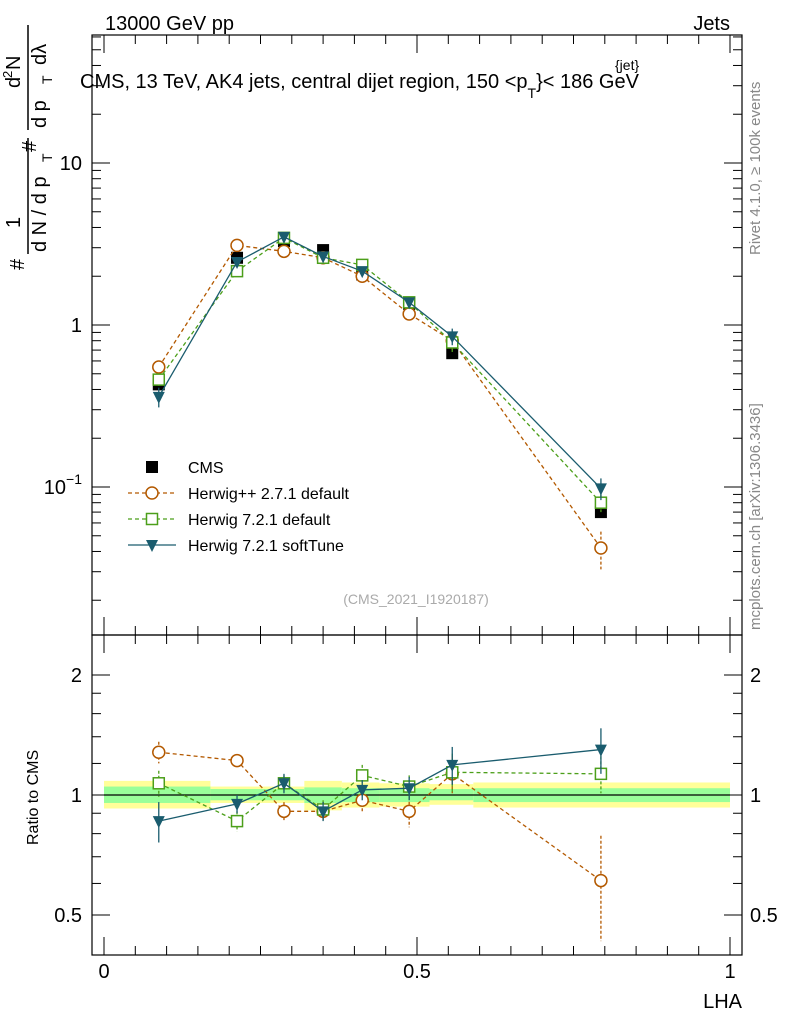 The height and width of the screenshot is (1024, 786). Describe the element at coordinates (18, 264) in the screenshot. I see `y-label-hash1: #` at that location.